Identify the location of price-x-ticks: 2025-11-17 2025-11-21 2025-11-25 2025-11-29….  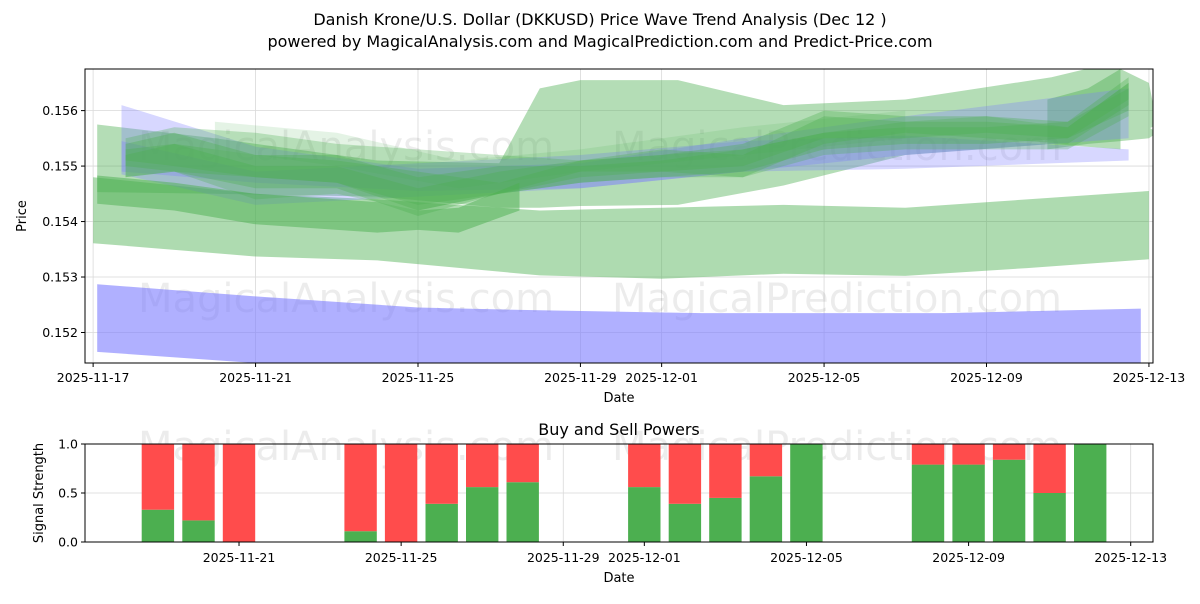
(621, 374).